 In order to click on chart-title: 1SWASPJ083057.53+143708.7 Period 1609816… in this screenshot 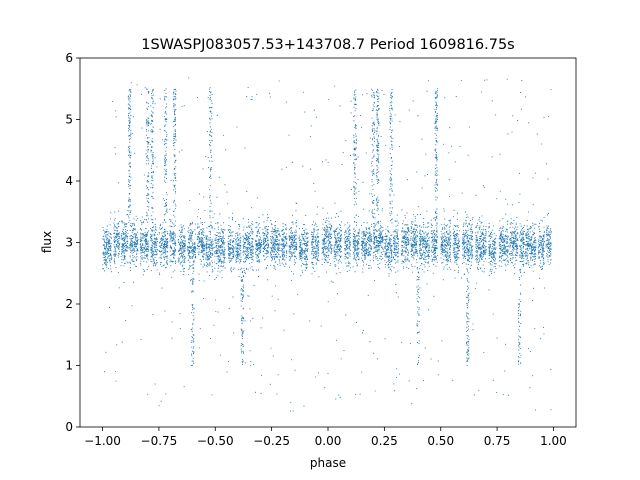, I will do `click(328, 45)`.